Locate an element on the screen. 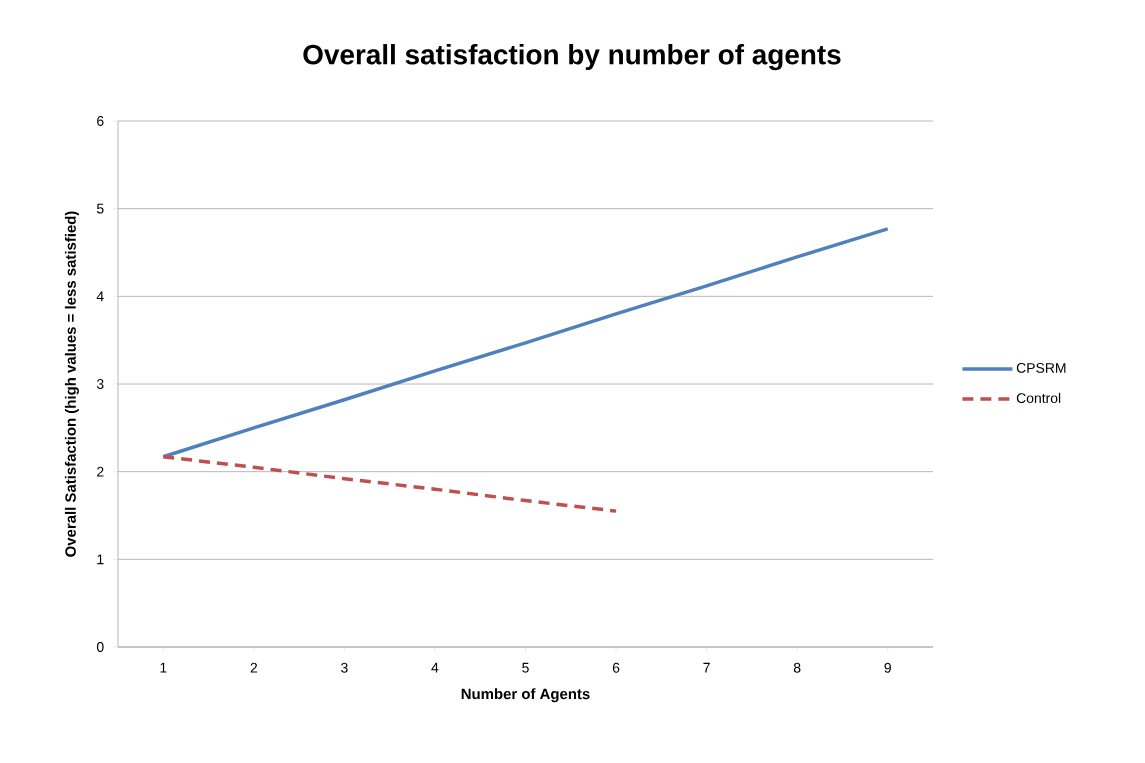  y-axis-title: Overall Satisfaction (high values = less satisfied) is located at coordinates (71, 384).